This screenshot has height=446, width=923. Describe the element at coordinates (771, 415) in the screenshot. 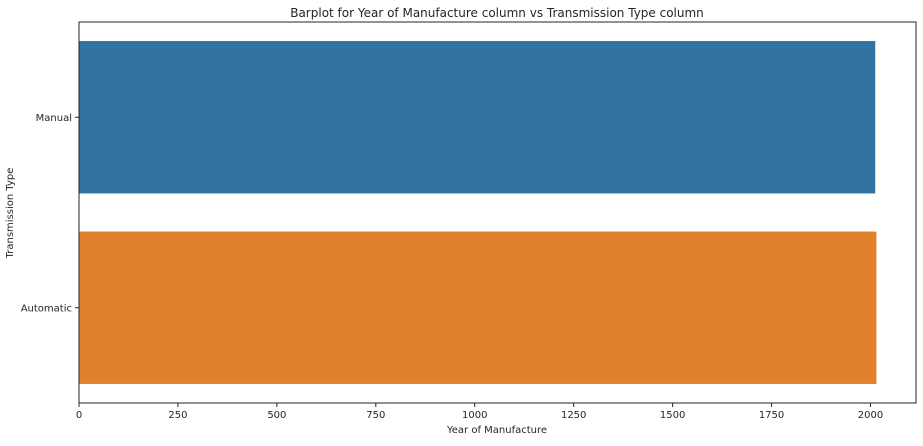

I see `x-tick-label: 1750` at that location.